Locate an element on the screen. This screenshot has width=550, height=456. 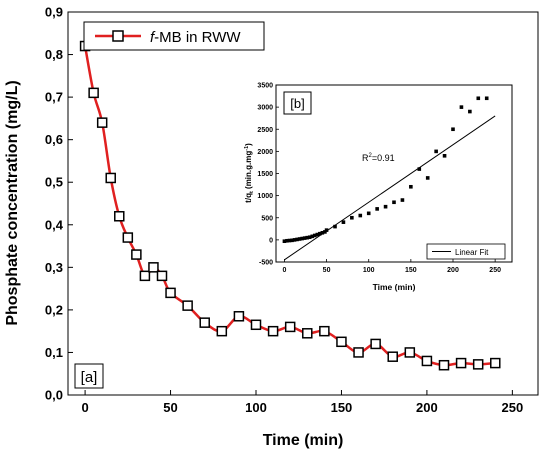
main-x-tick-label: 250 is located at coordinates (513, 407).